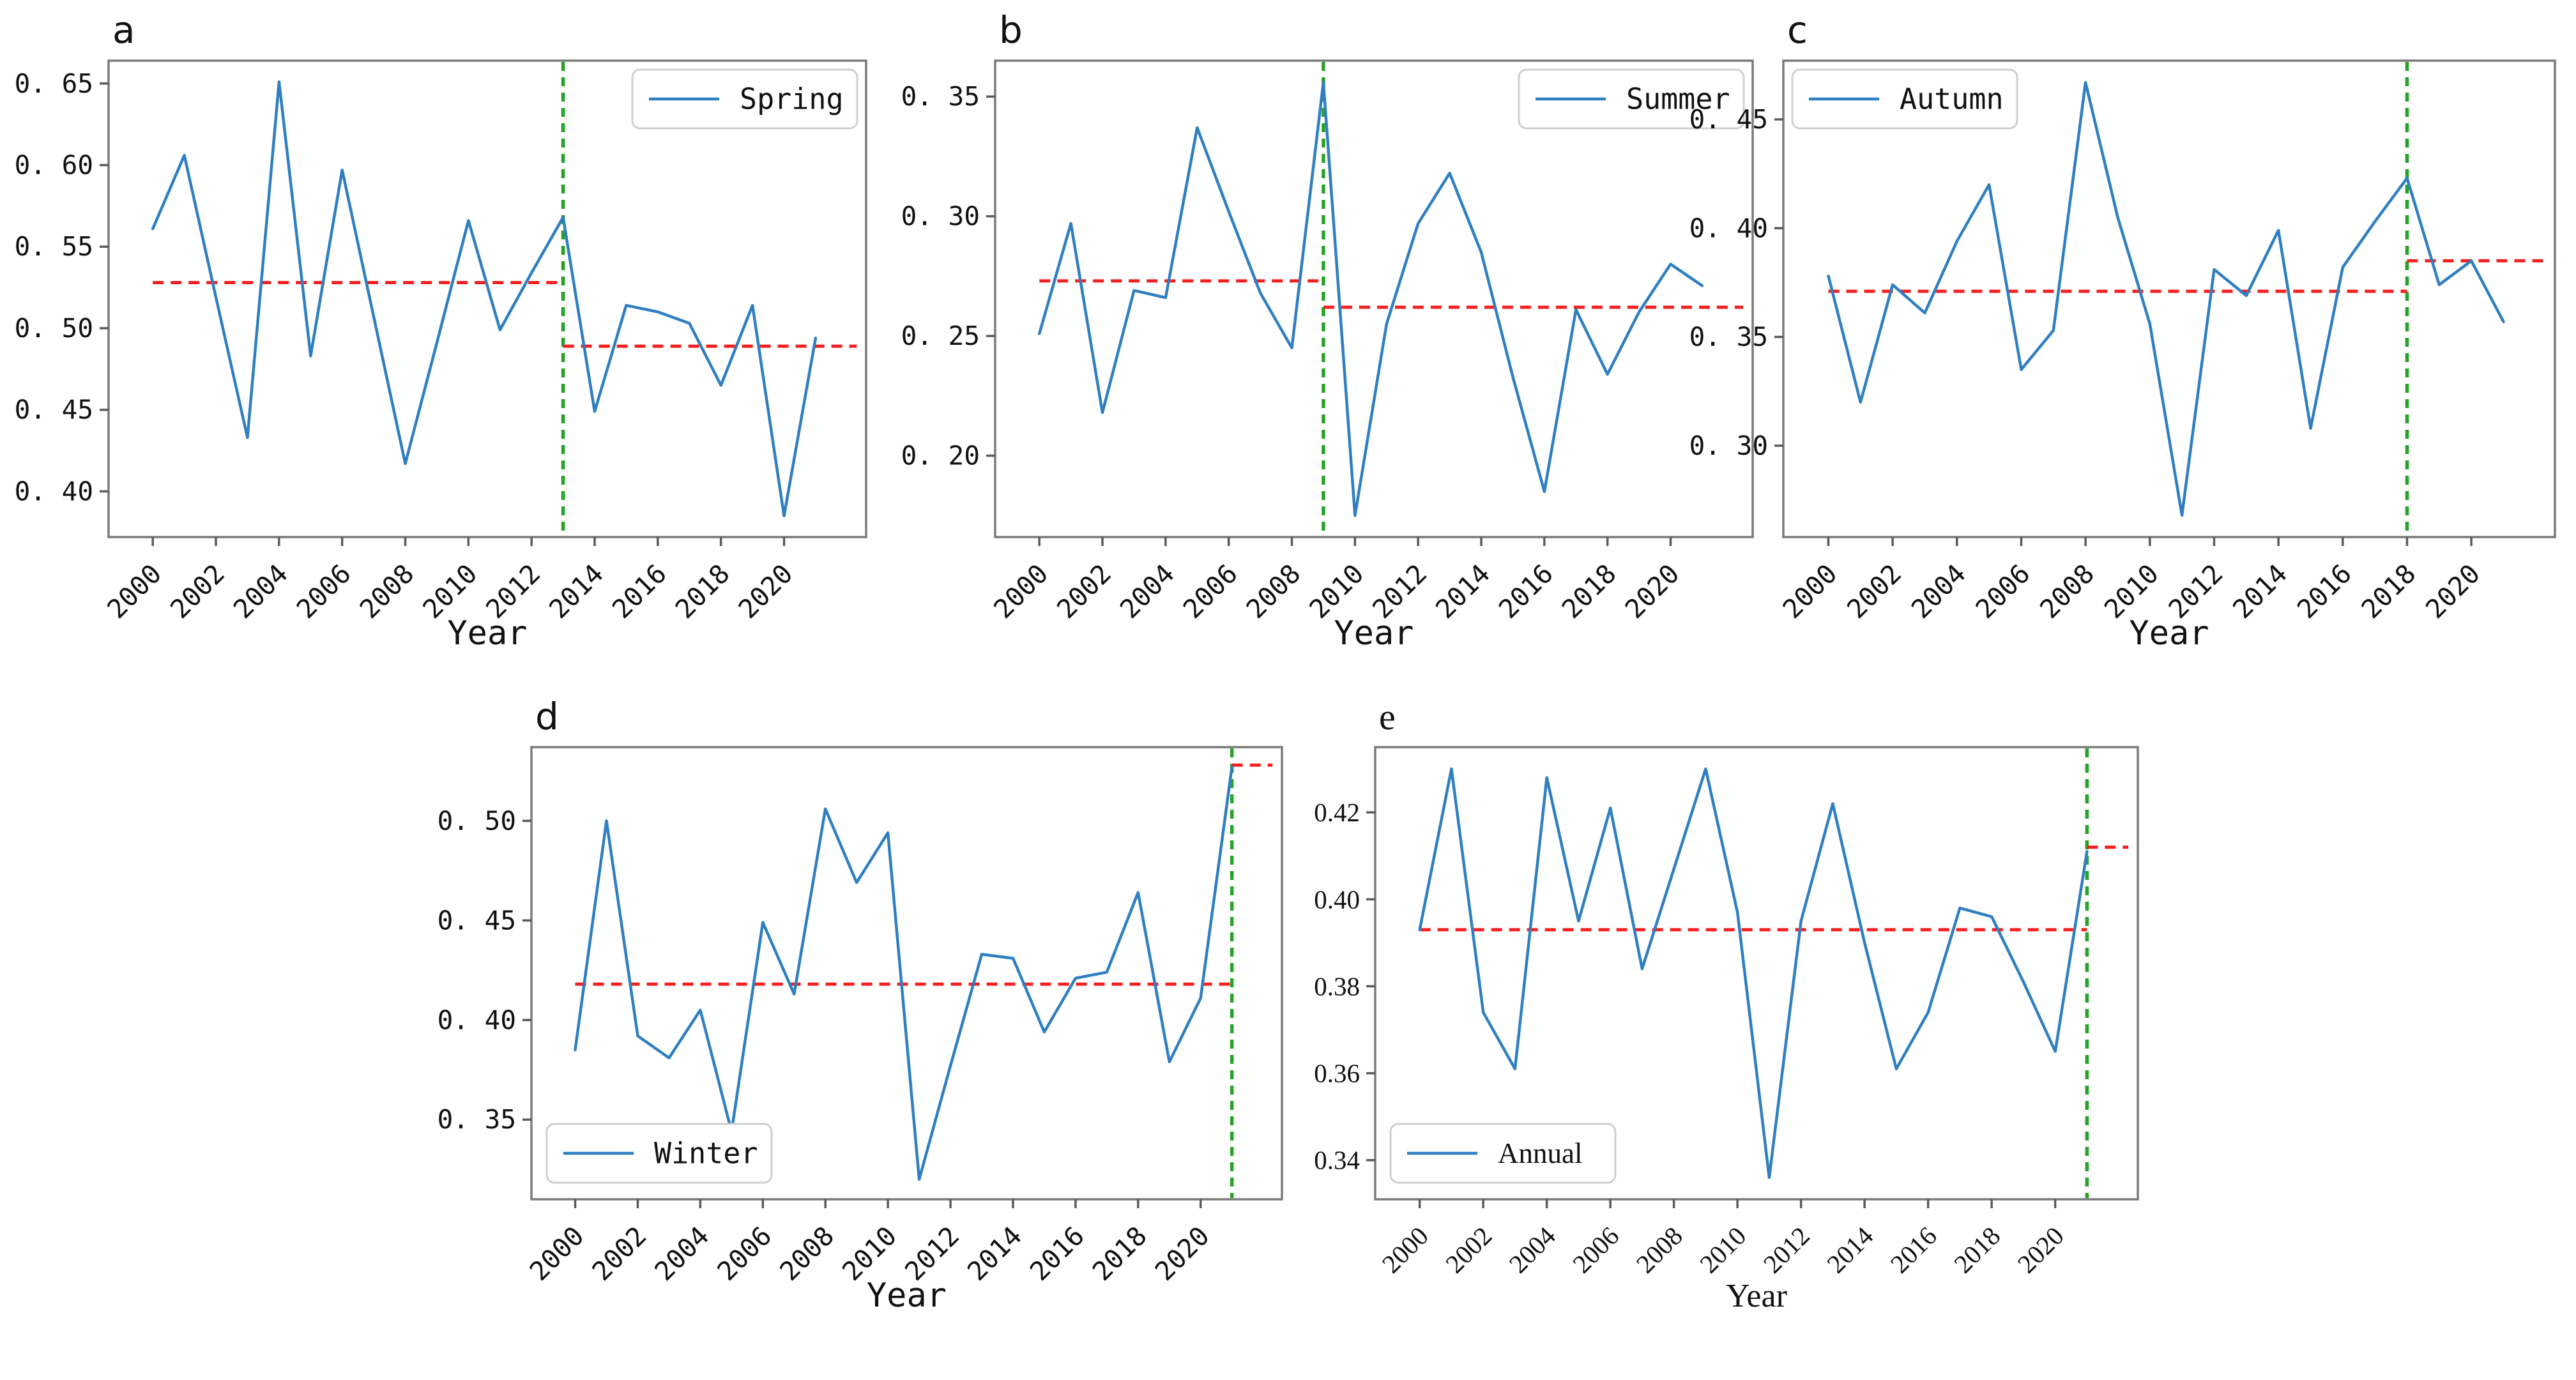 The height and width of the screenshot is (1380, 2576). What do you see at coordinates (940, 336) in the screenshot?
I see `y-tick-label: 0. 25` at bounding box center [940, 336].